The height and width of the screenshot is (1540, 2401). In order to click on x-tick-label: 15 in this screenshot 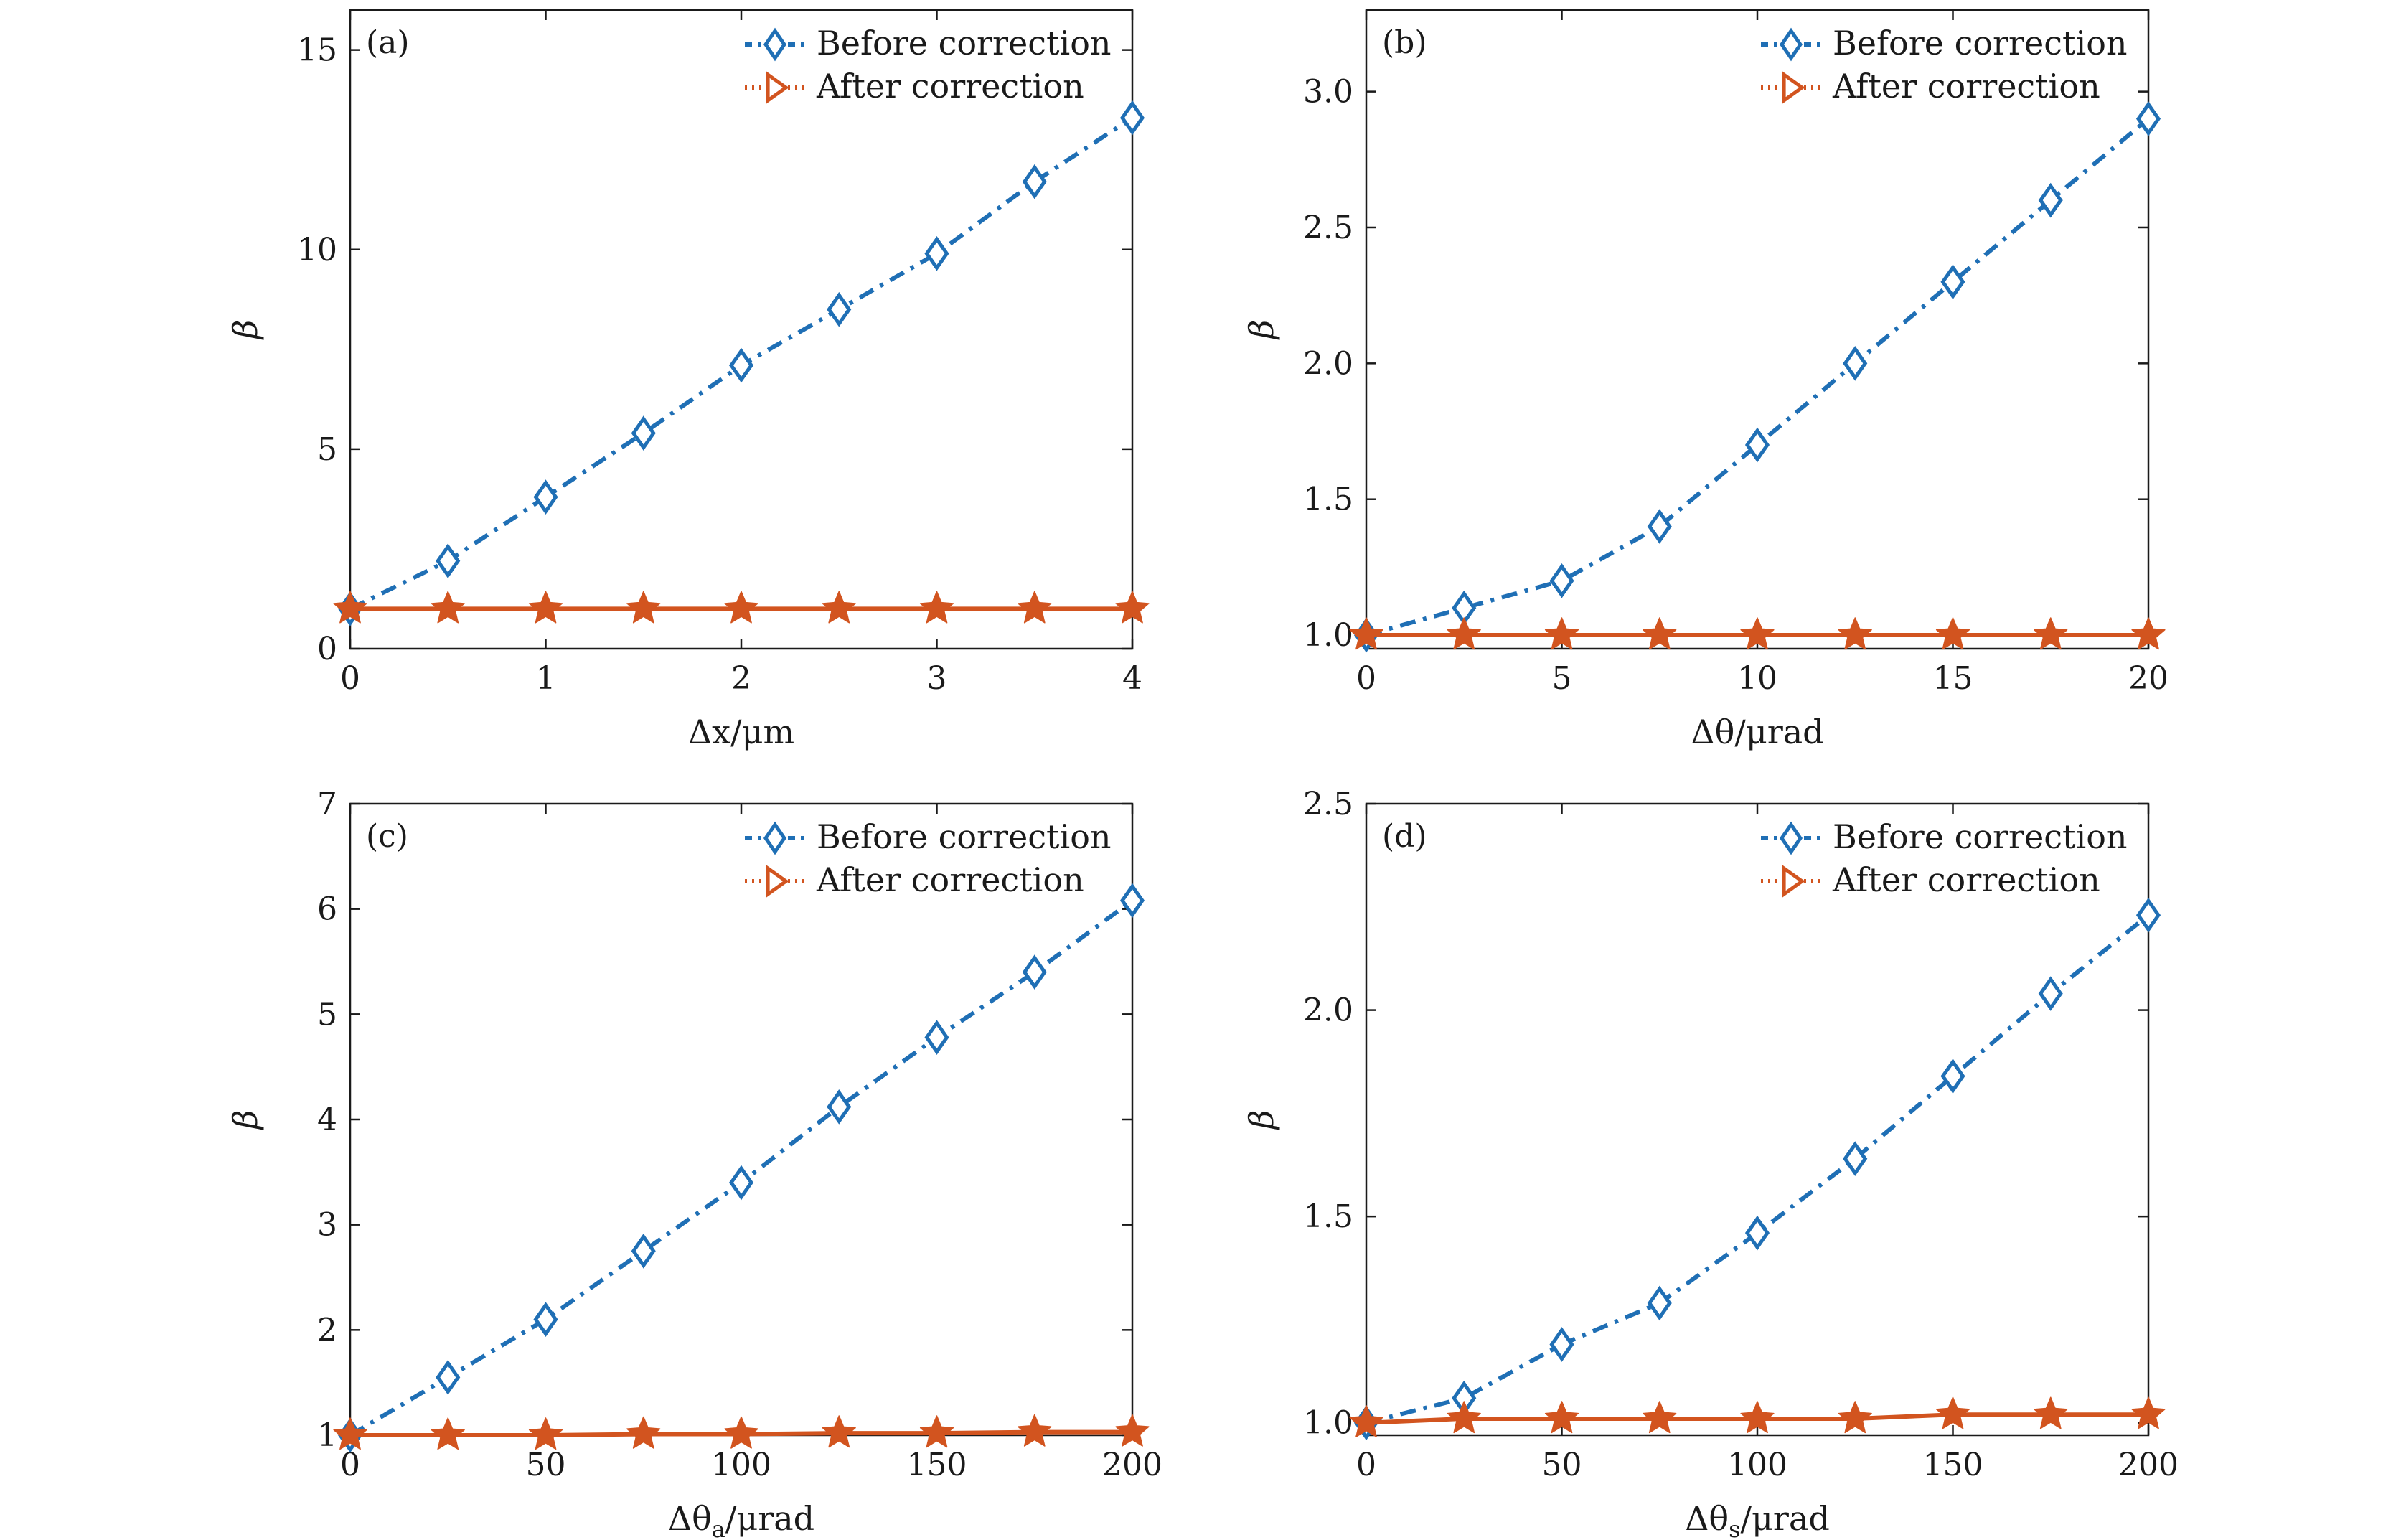, I will do `click(1953, 678)`.